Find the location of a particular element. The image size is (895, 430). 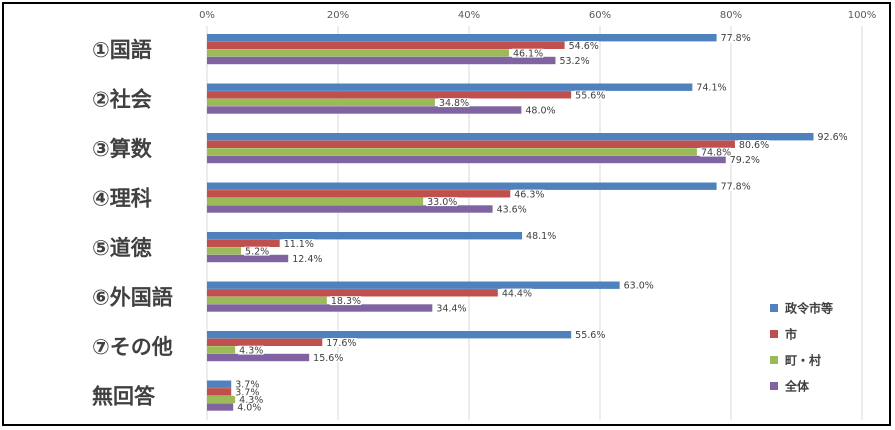

data-label: 46.1% is located at coordinates (528, 53).